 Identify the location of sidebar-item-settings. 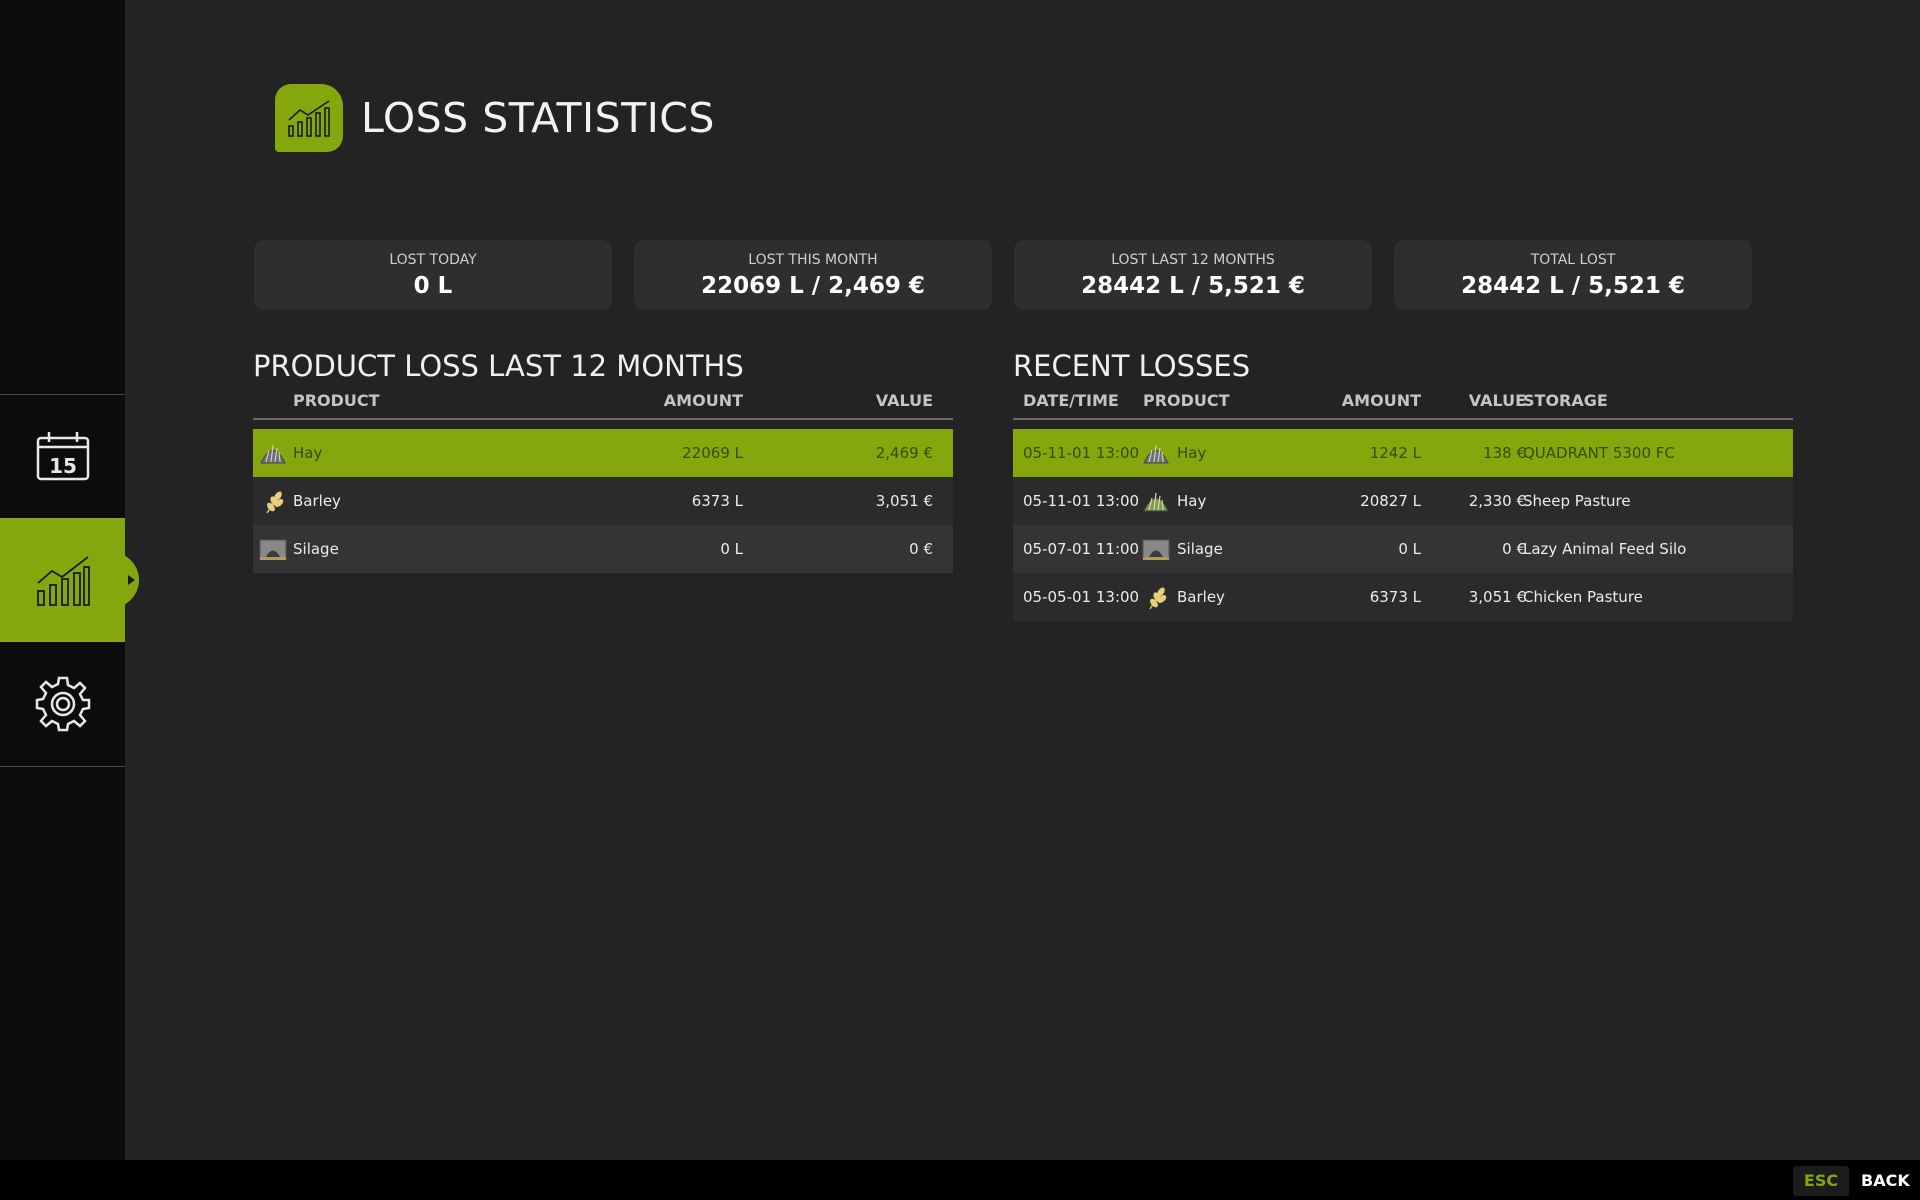
(62, 704).